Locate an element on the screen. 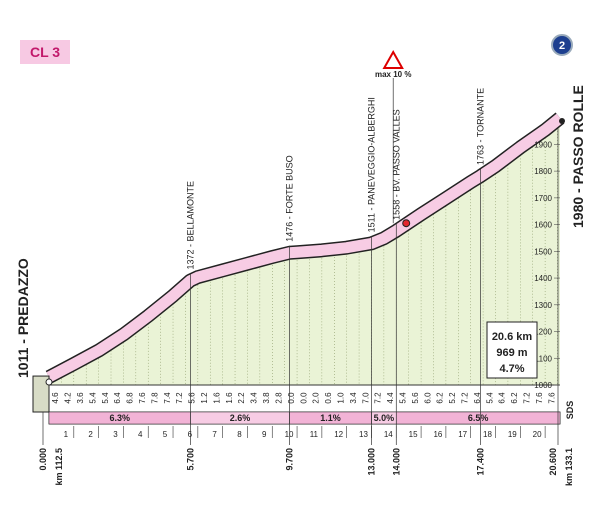 This screenshot has height=511, width=611. finish-label: 1980 - PASSO ROLLE is located at coordinates (578, 156).